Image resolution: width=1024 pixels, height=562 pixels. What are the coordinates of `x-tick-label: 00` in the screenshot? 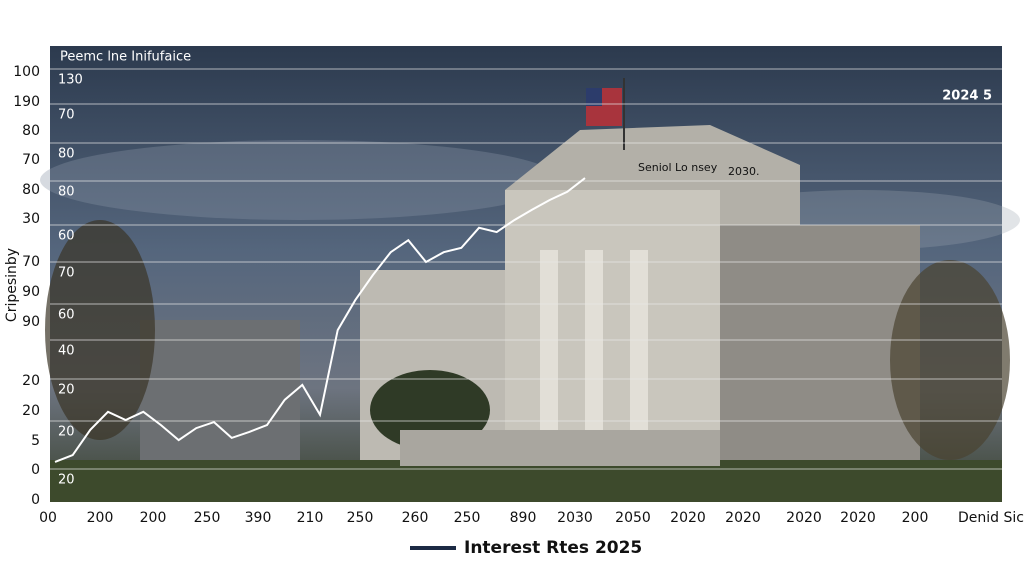 It's located at (48, 518).